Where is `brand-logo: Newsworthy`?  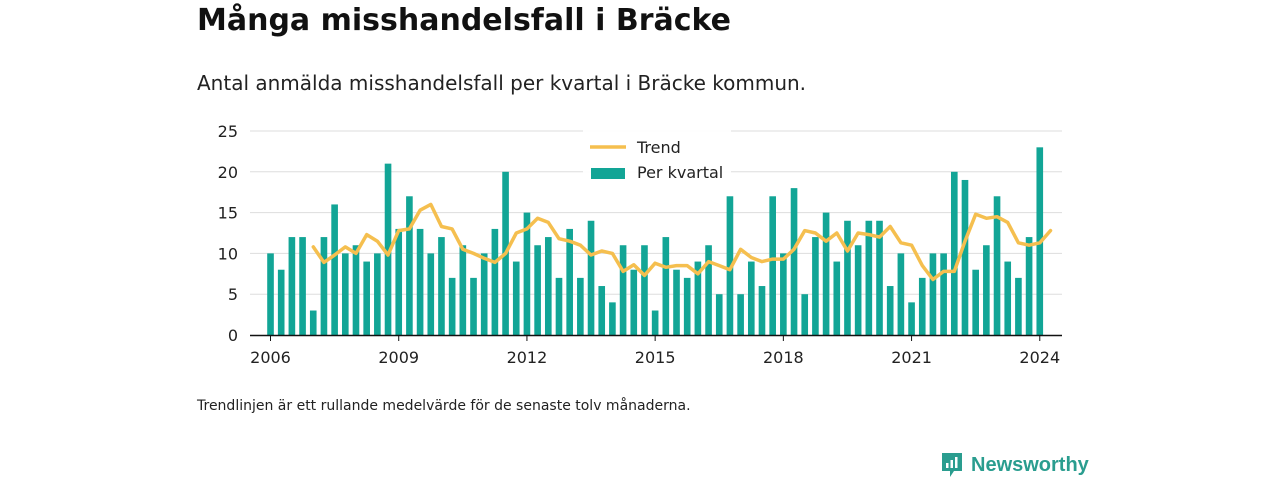 brand-logo: Newsworthy is located at coordinates (1014, 465).